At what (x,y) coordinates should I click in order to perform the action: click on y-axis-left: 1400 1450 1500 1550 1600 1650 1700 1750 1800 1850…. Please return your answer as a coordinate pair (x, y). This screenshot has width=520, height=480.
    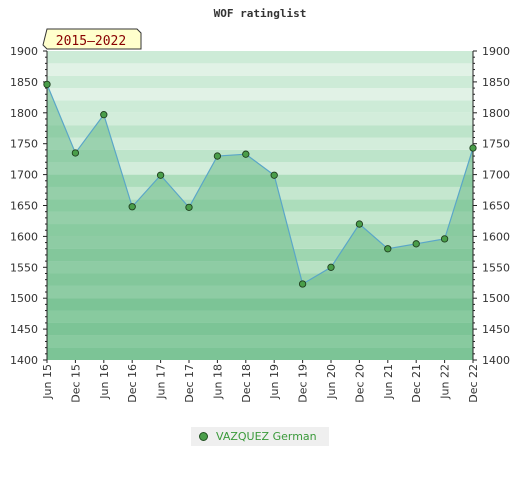
    Looking at the image, I should click on (28, 206).